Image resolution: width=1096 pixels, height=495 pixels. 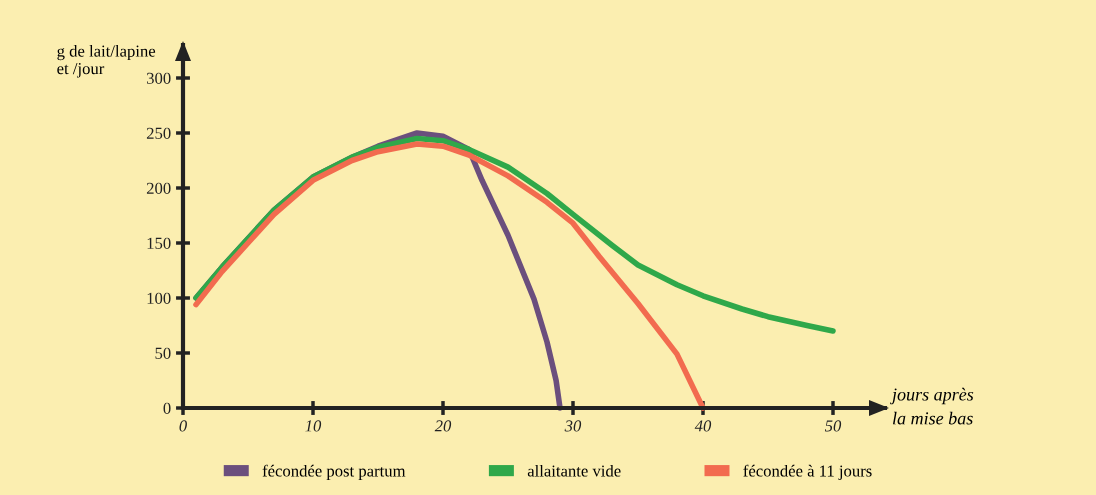 What do you see at coordinates (163, 353) in the screenshot?
I see `y-tick-label: 50` at bounding box center [163, 353].